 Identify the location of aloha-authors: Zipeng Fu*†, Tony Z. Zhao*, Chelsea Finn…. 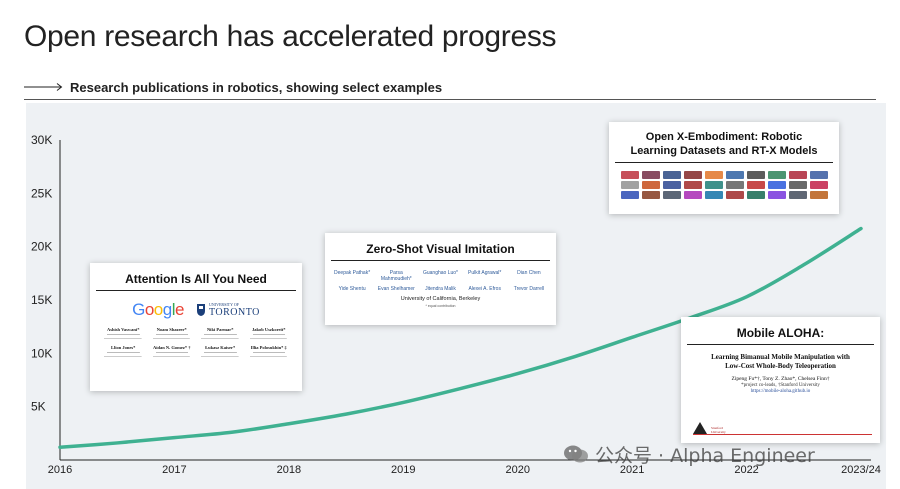
(780, 379).